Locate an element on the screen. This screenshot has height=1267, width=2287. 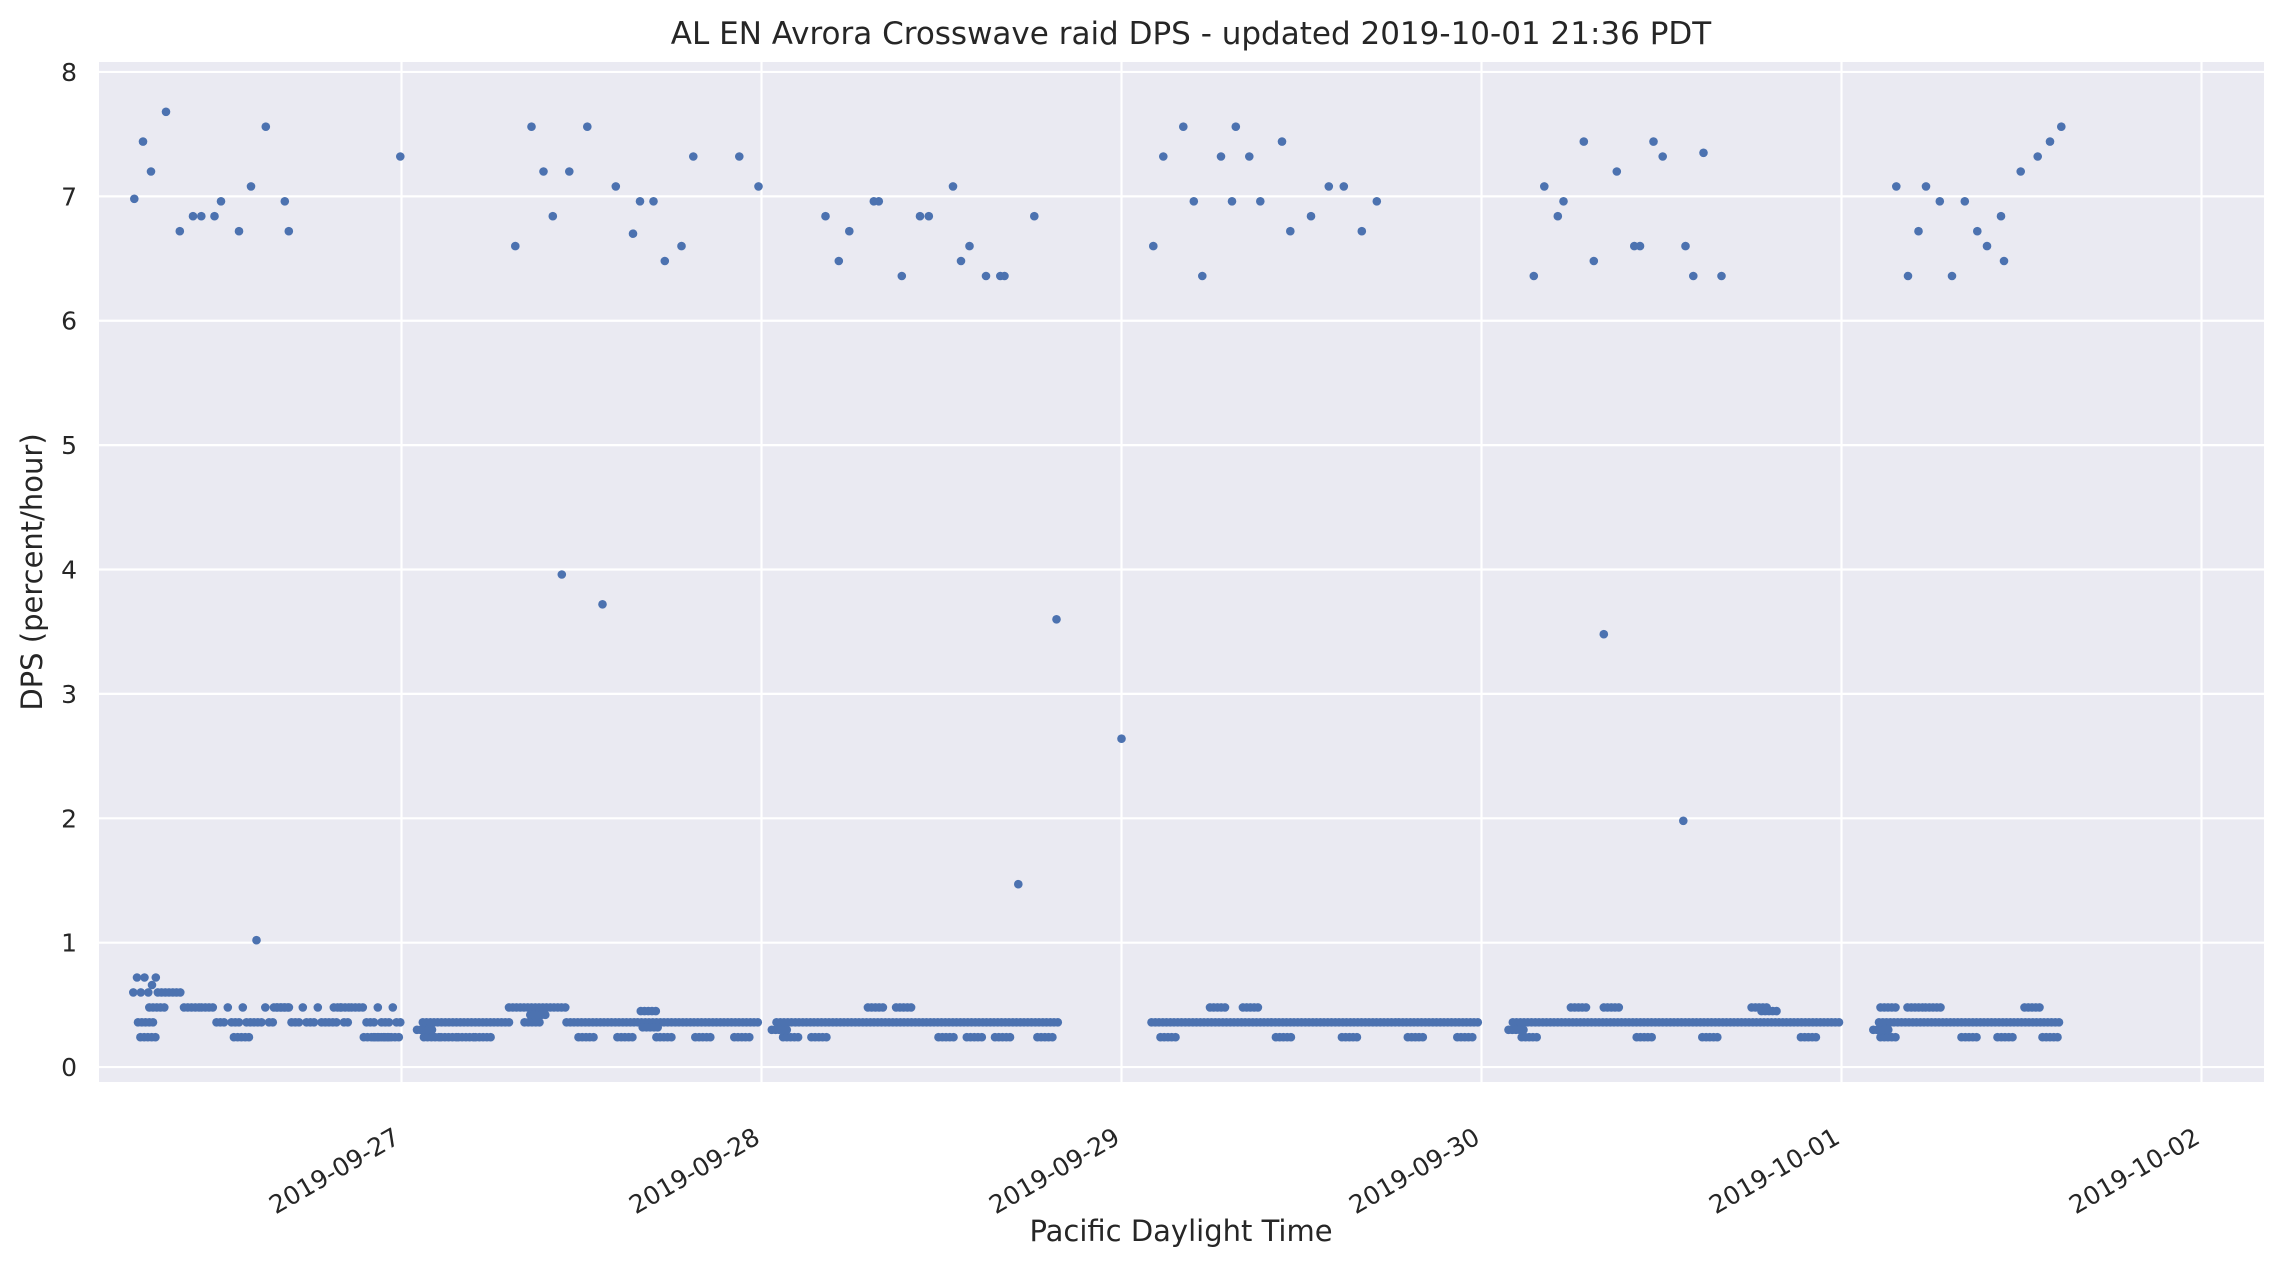
x-tick-label: 2019-09-27 is located at coordinates (334, 1171).